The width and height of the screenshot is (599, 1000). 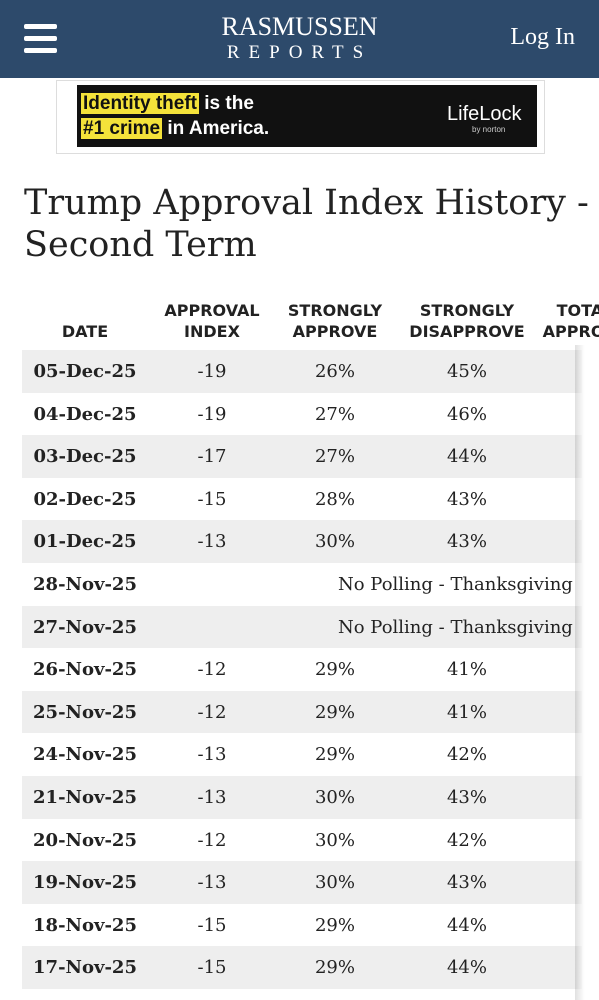 What do you see at coordinates (85, 499) in the screenshot?
I see `date-cell: 02-Dec-25` at bounding box center [85, 499].